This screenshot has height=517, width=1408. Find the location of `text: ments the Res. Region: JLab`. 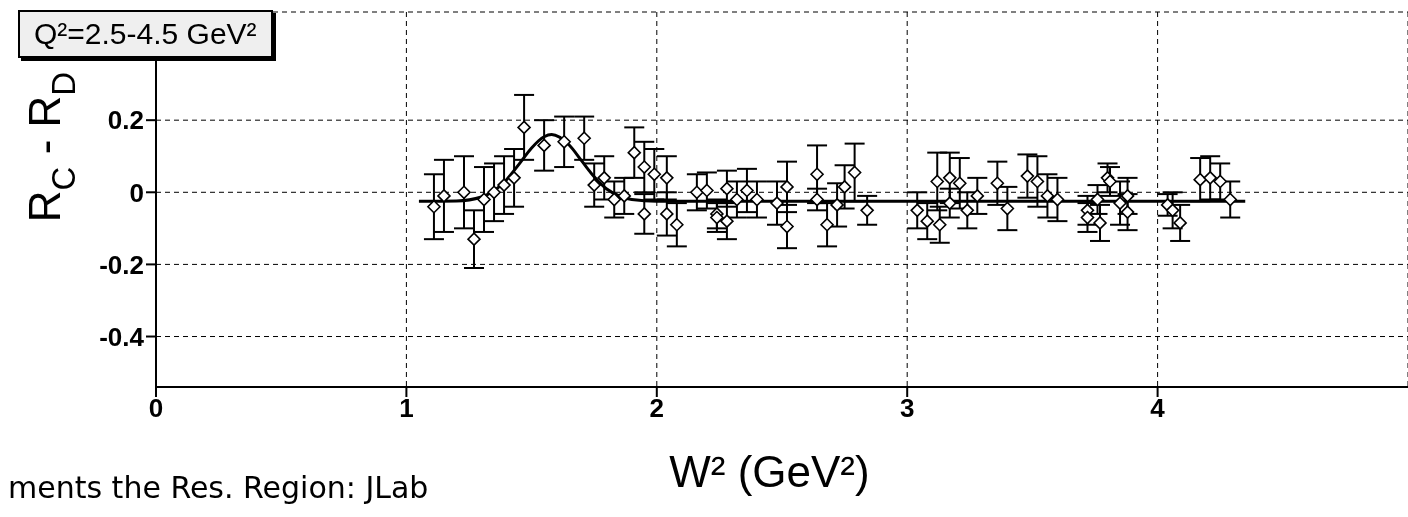

text: ments the Res. Region: JLab is located at coordinates (218, 487).